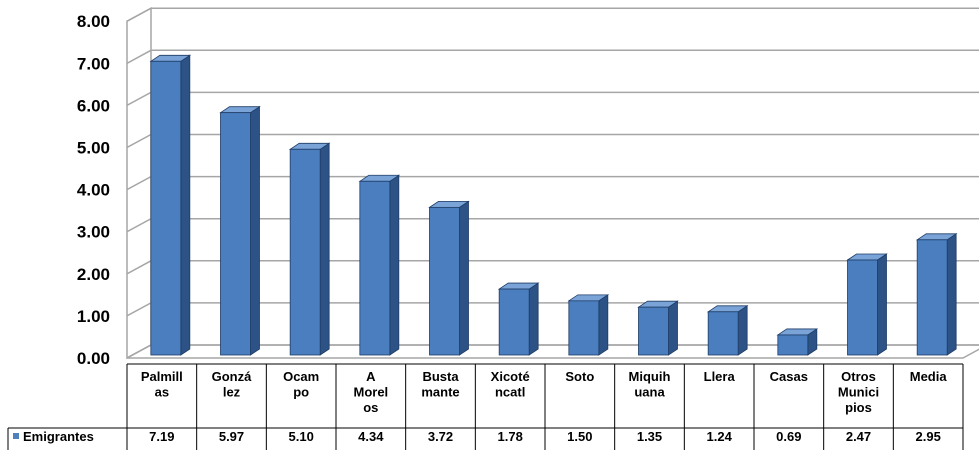 This screenshot has height=450, width=979. What do you see at coordinates (301, 376) in the screenshot?
I see `category-label: Ocam` at bounding box center [301, 376].